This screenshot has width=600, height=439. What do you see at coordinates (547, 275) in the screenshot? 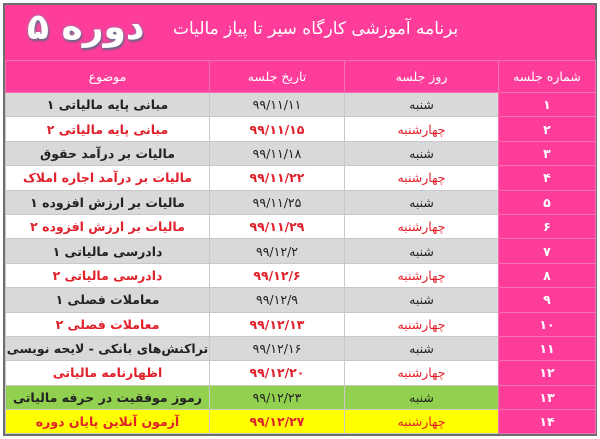
I see `cell-number: ۸` at bounding box center [547, 275].